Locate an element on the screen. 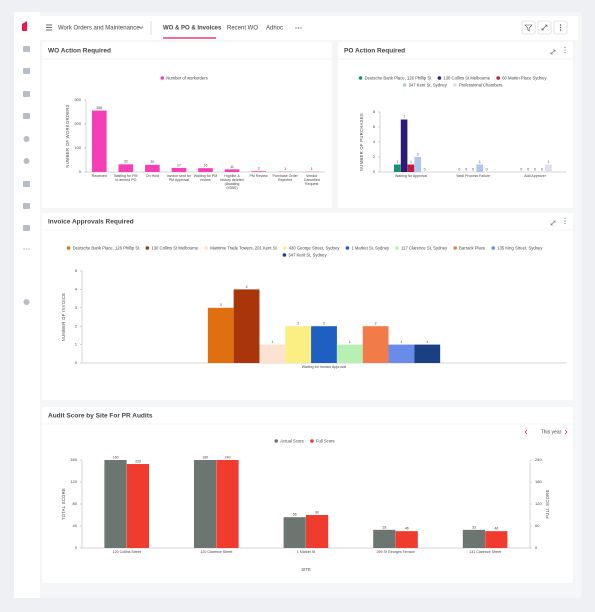 This screenshot has height=612, width=595. x-tick-label: 120 Clarence Street is located at coordinates (216, 552).